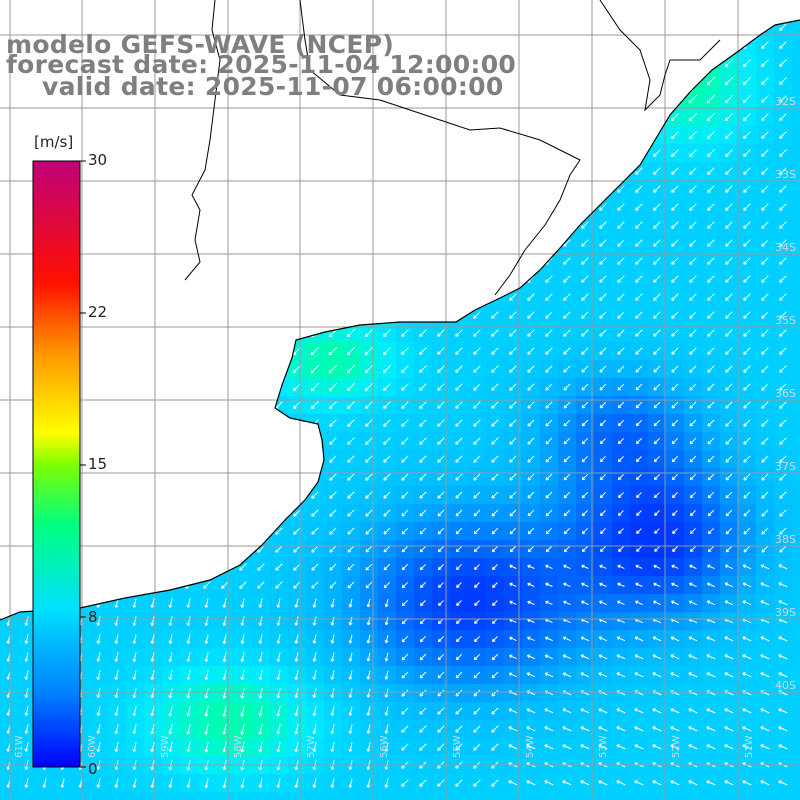 Image resolution: width=800 pixels, height=800 pixels. Describe the element at coordinates (98, 312) in the screenshot. I see `colorbar-tick-22: 22` at that location.